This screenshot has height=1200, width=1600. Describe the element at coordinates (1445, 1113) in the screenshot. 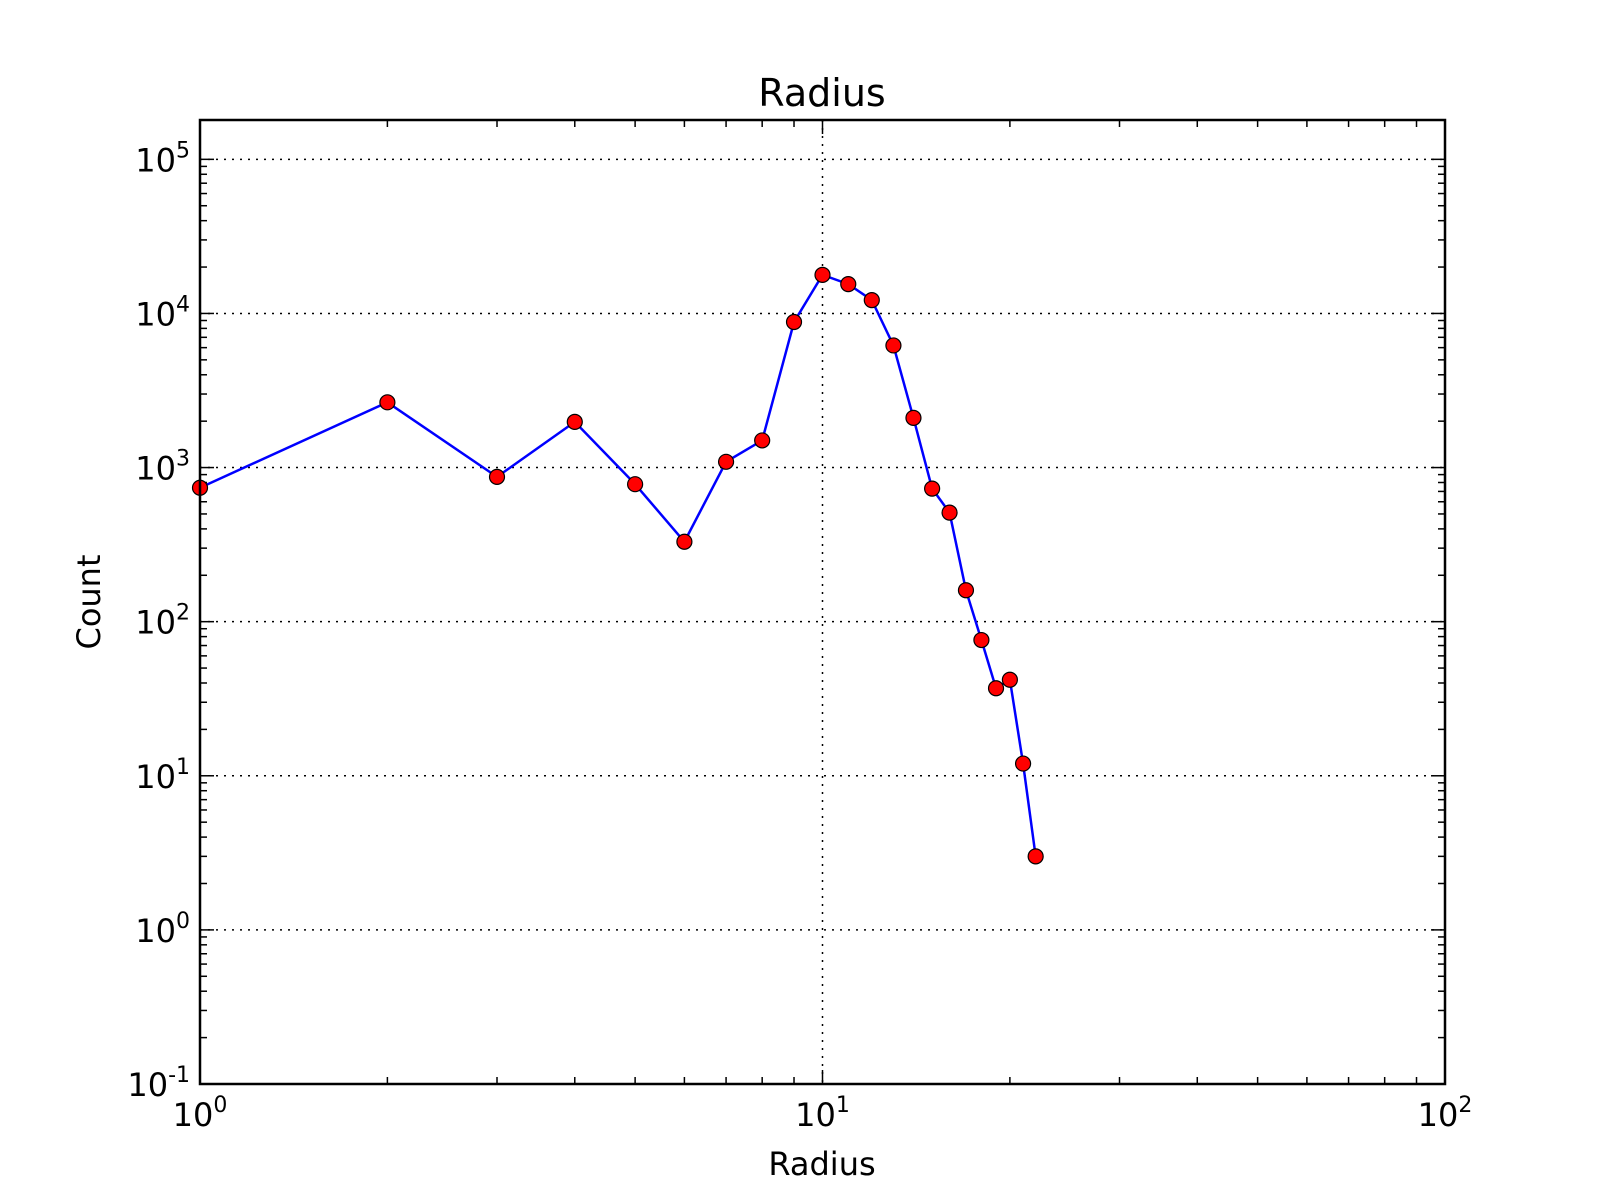

I see `x-tick-label: 102` at that location.